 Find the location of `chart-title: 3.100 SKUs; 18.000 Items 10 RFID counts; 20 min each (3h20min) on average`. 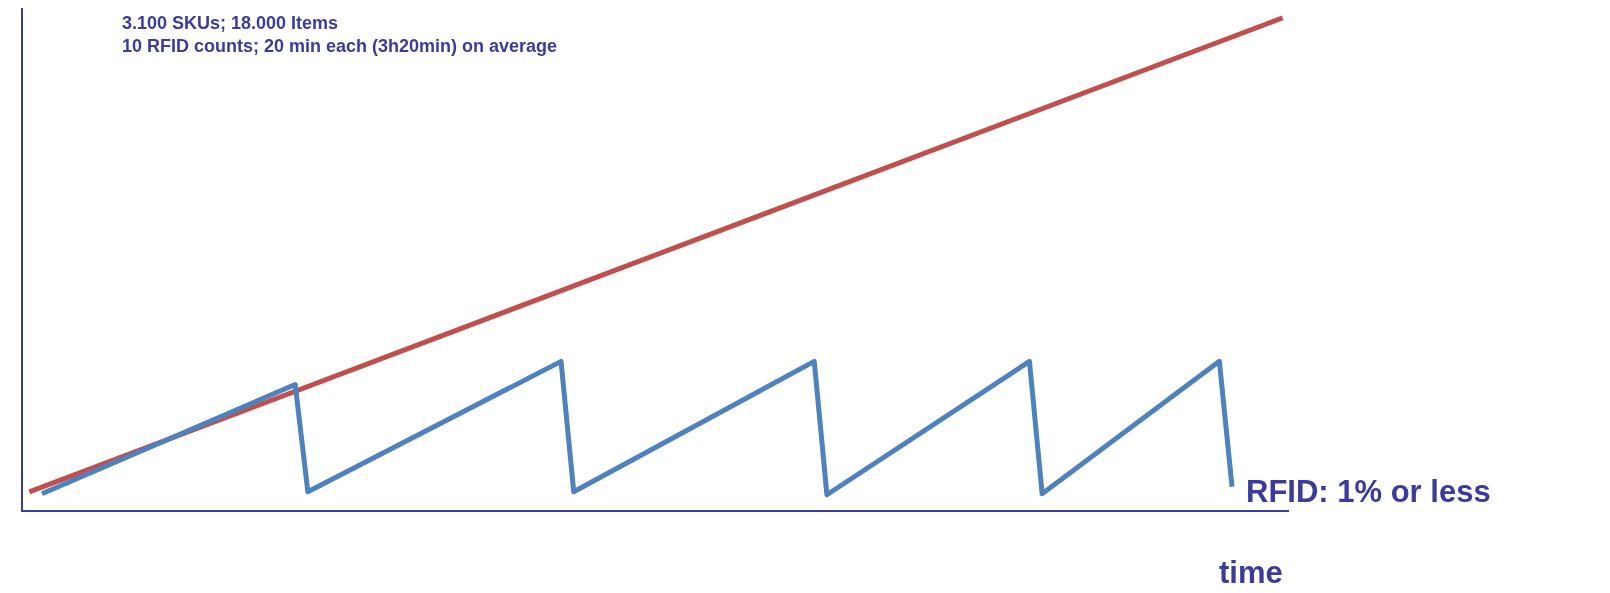

chart-title: 3.100 SKUs; 18.000 Items 10 RFID counts; 20 min each (3h20min) on average is located at coordinates (340, 35).